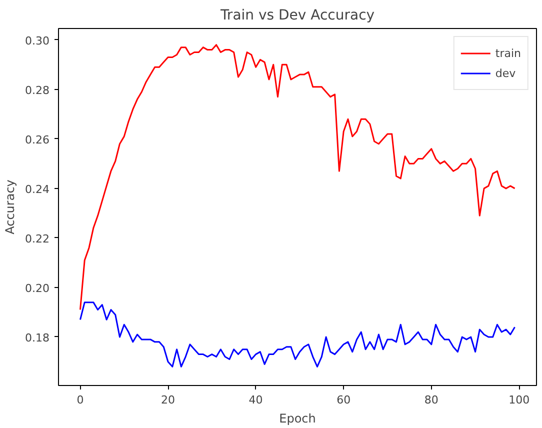 The image size is (542, 428). I want to click on y-tick-label: 0.26, so click(37, 139).